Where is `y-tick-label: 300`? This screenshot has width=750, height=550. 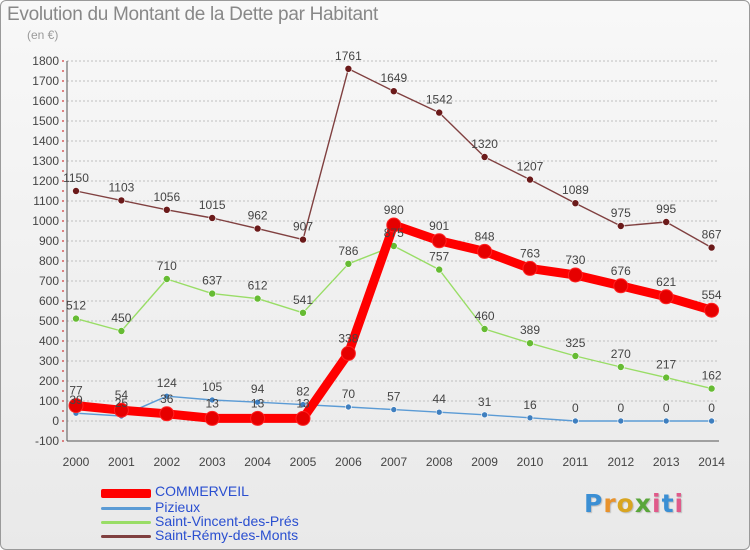 y-tick-label: 300 is located at coordinates (49, 361).